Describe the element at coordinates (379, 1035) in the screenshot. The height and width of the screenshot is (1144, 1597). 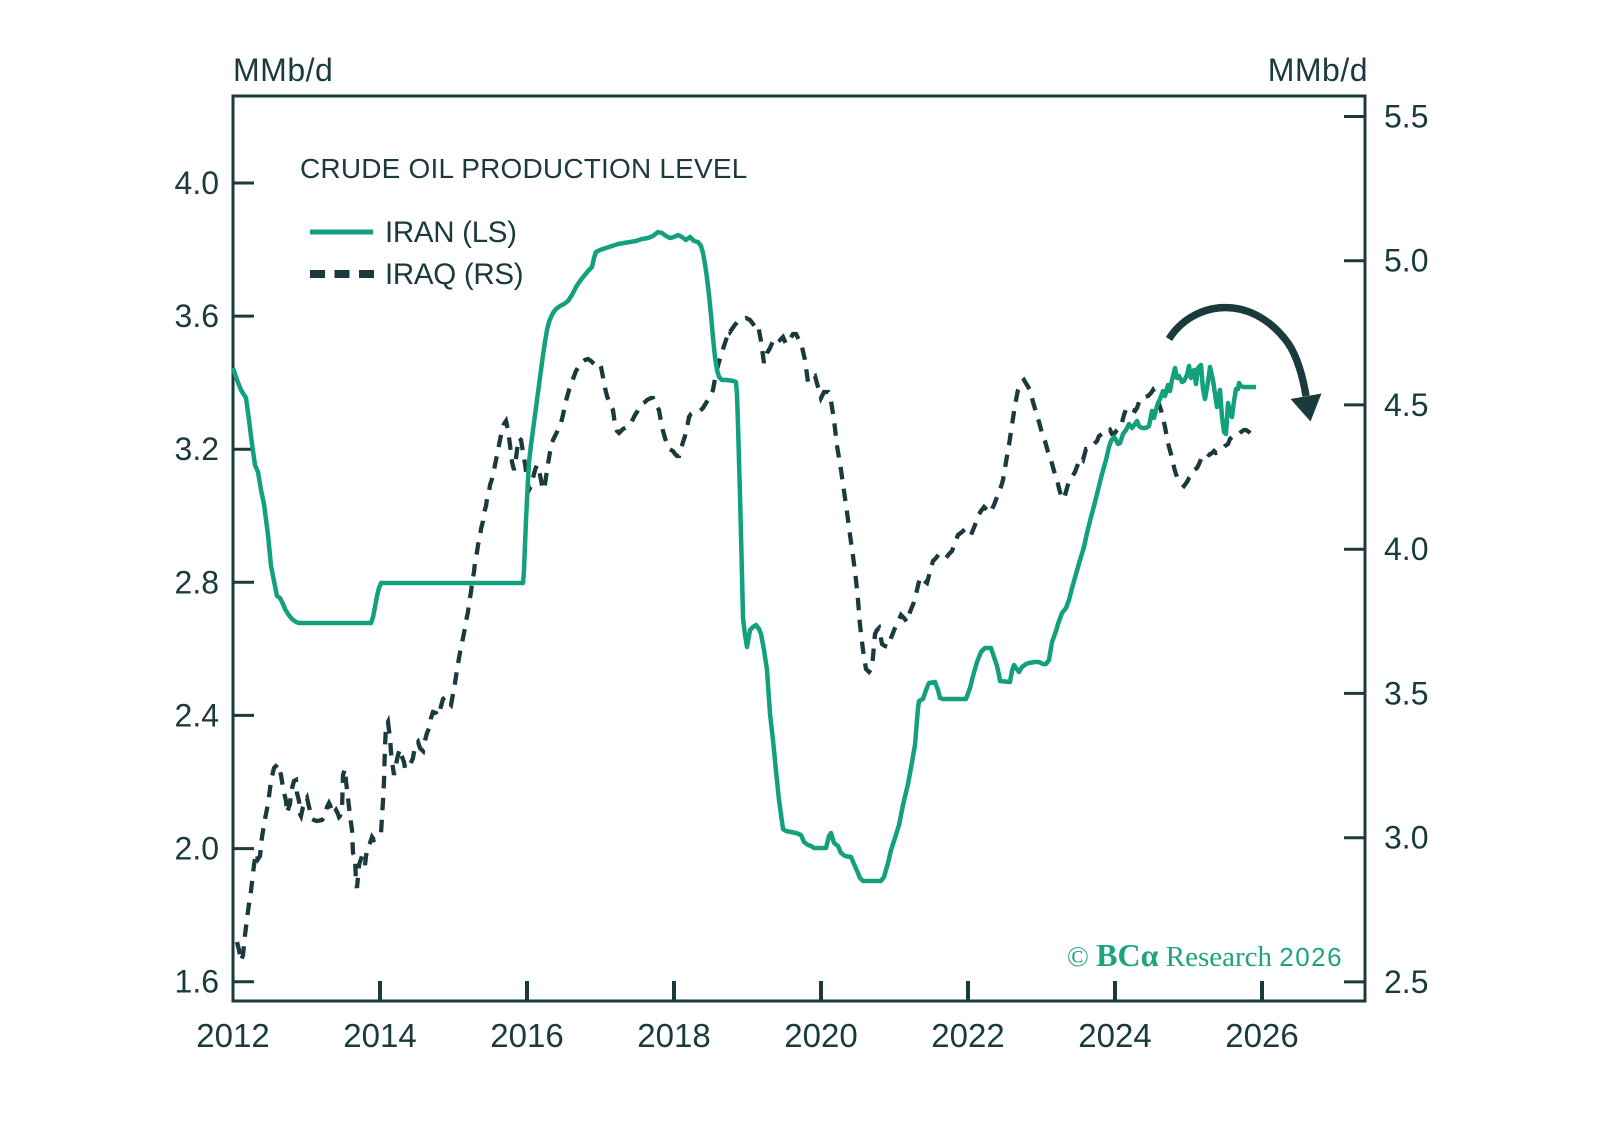
I see `svg-text: 2014` at that location.